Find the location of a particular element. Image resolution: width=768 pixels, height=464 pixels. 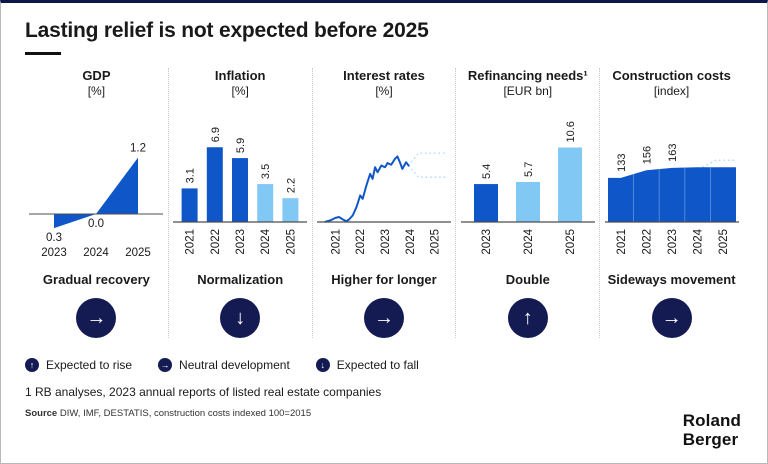

panel-header: GDP [%] is located at coordinates (96, 85).